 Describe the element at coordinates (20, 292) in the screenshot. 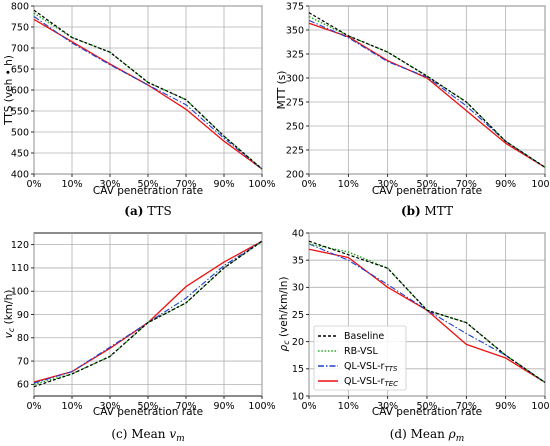

I see `y-tick-label: 100` at that location.